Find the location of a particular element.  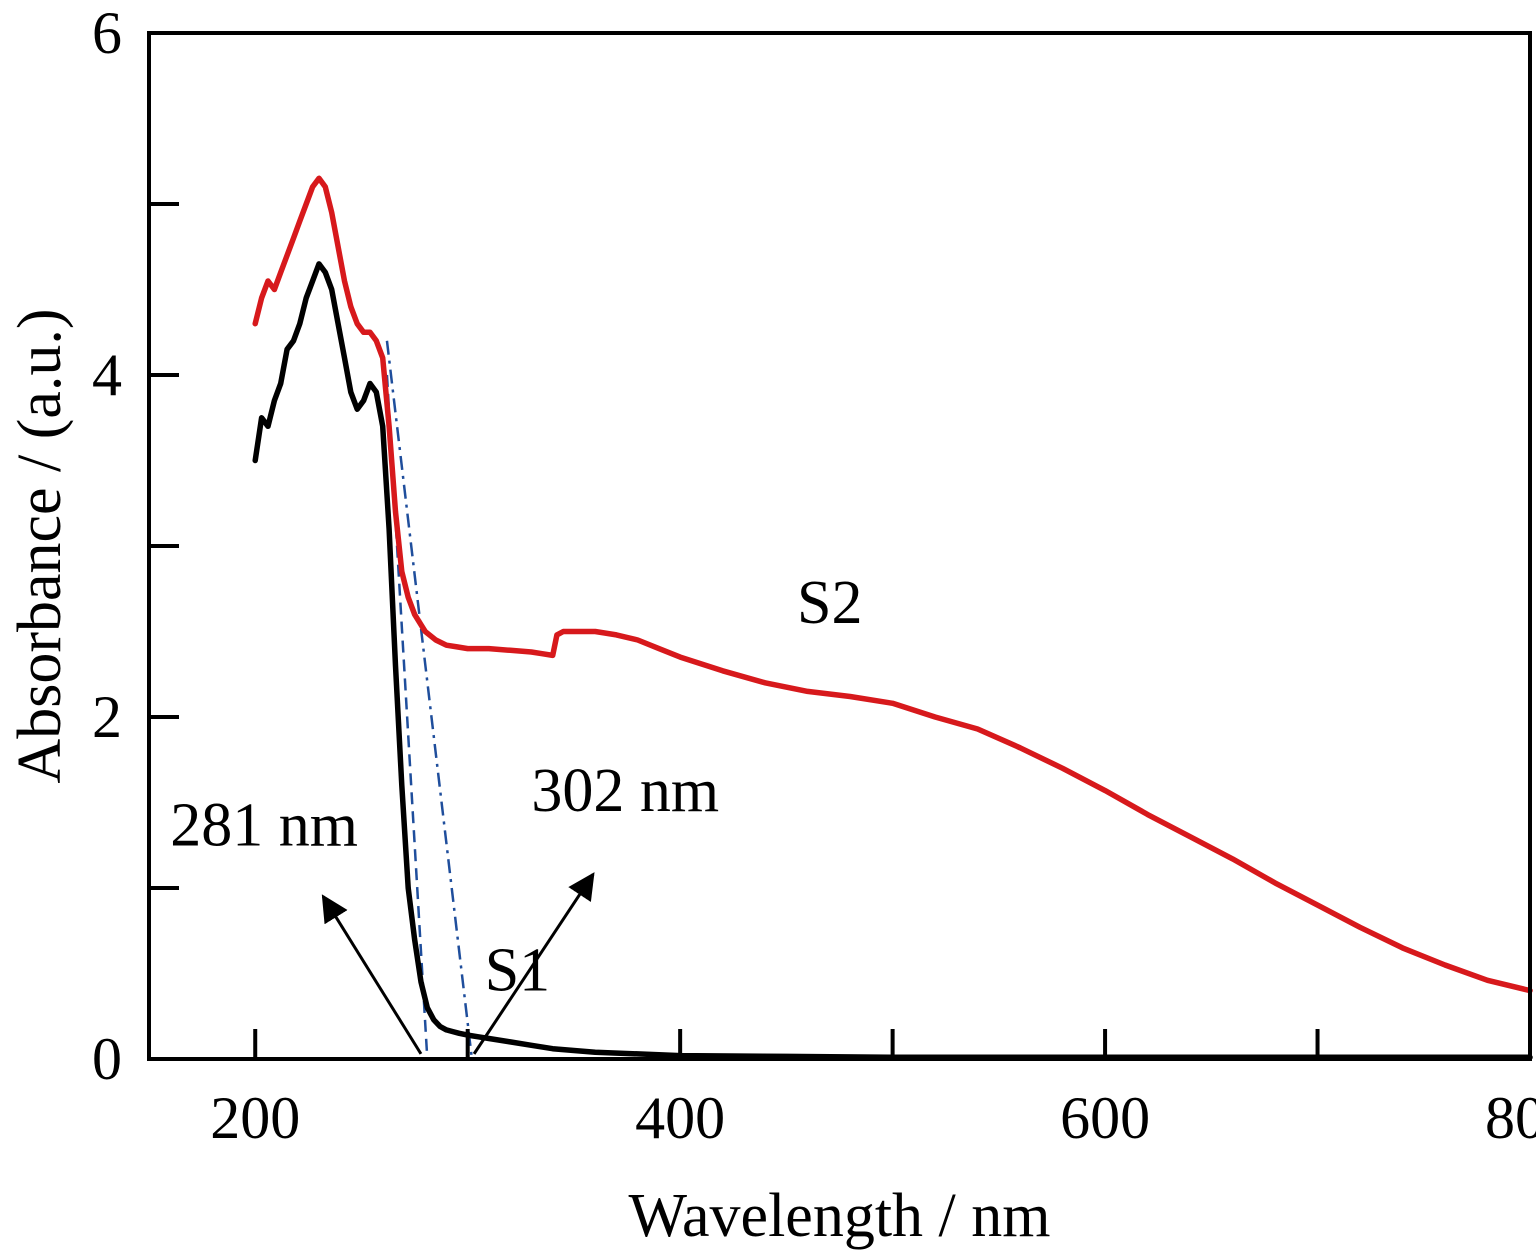

annotation-label: 281 nm is located at coordinates (264, 825).